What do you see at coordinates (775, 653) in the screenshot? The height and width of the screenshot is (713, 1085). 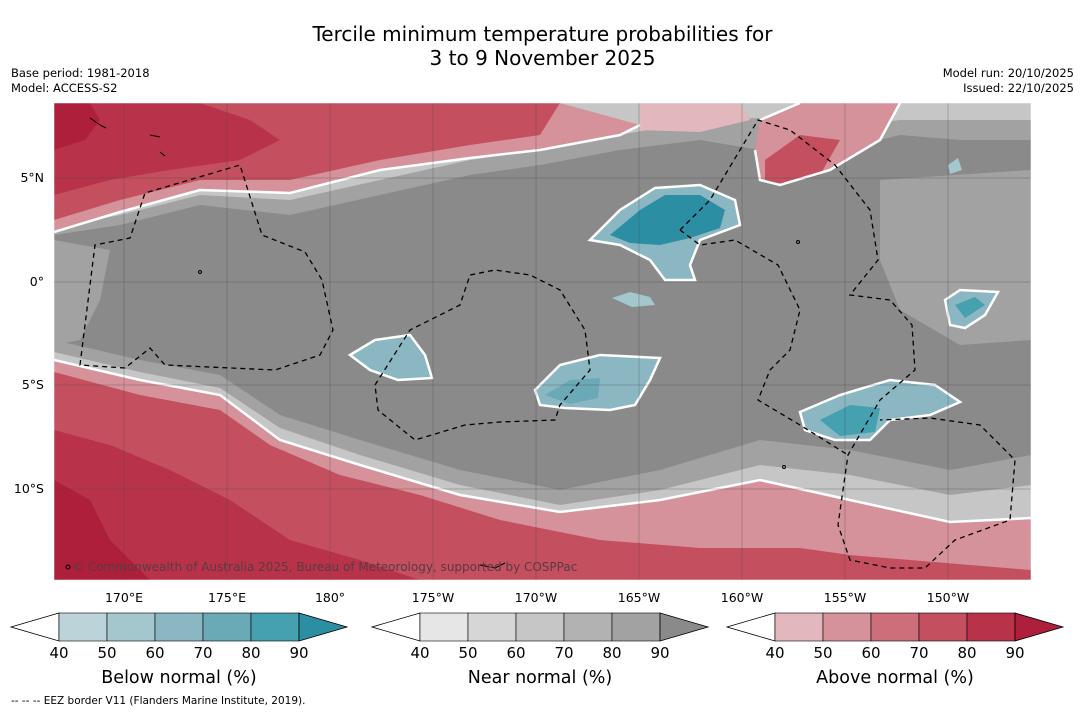 I see `colorbar-above-tick: 40` at bounding box center [775, 653].